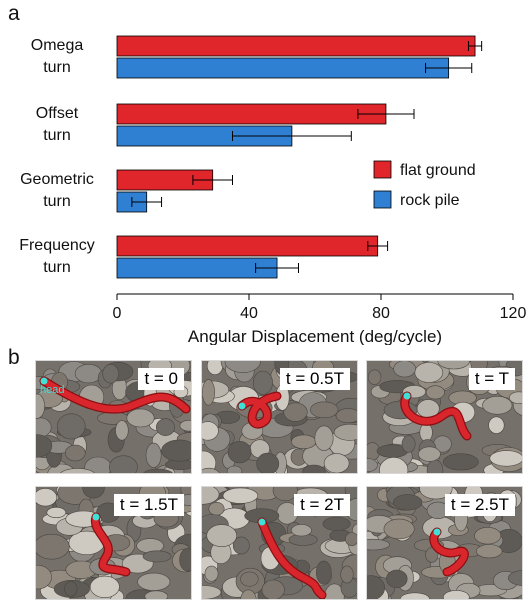 The image size is (527, 600). Describe the element at coordinates (52, 390) in the screenshot. I see `head-label: head` at that location.